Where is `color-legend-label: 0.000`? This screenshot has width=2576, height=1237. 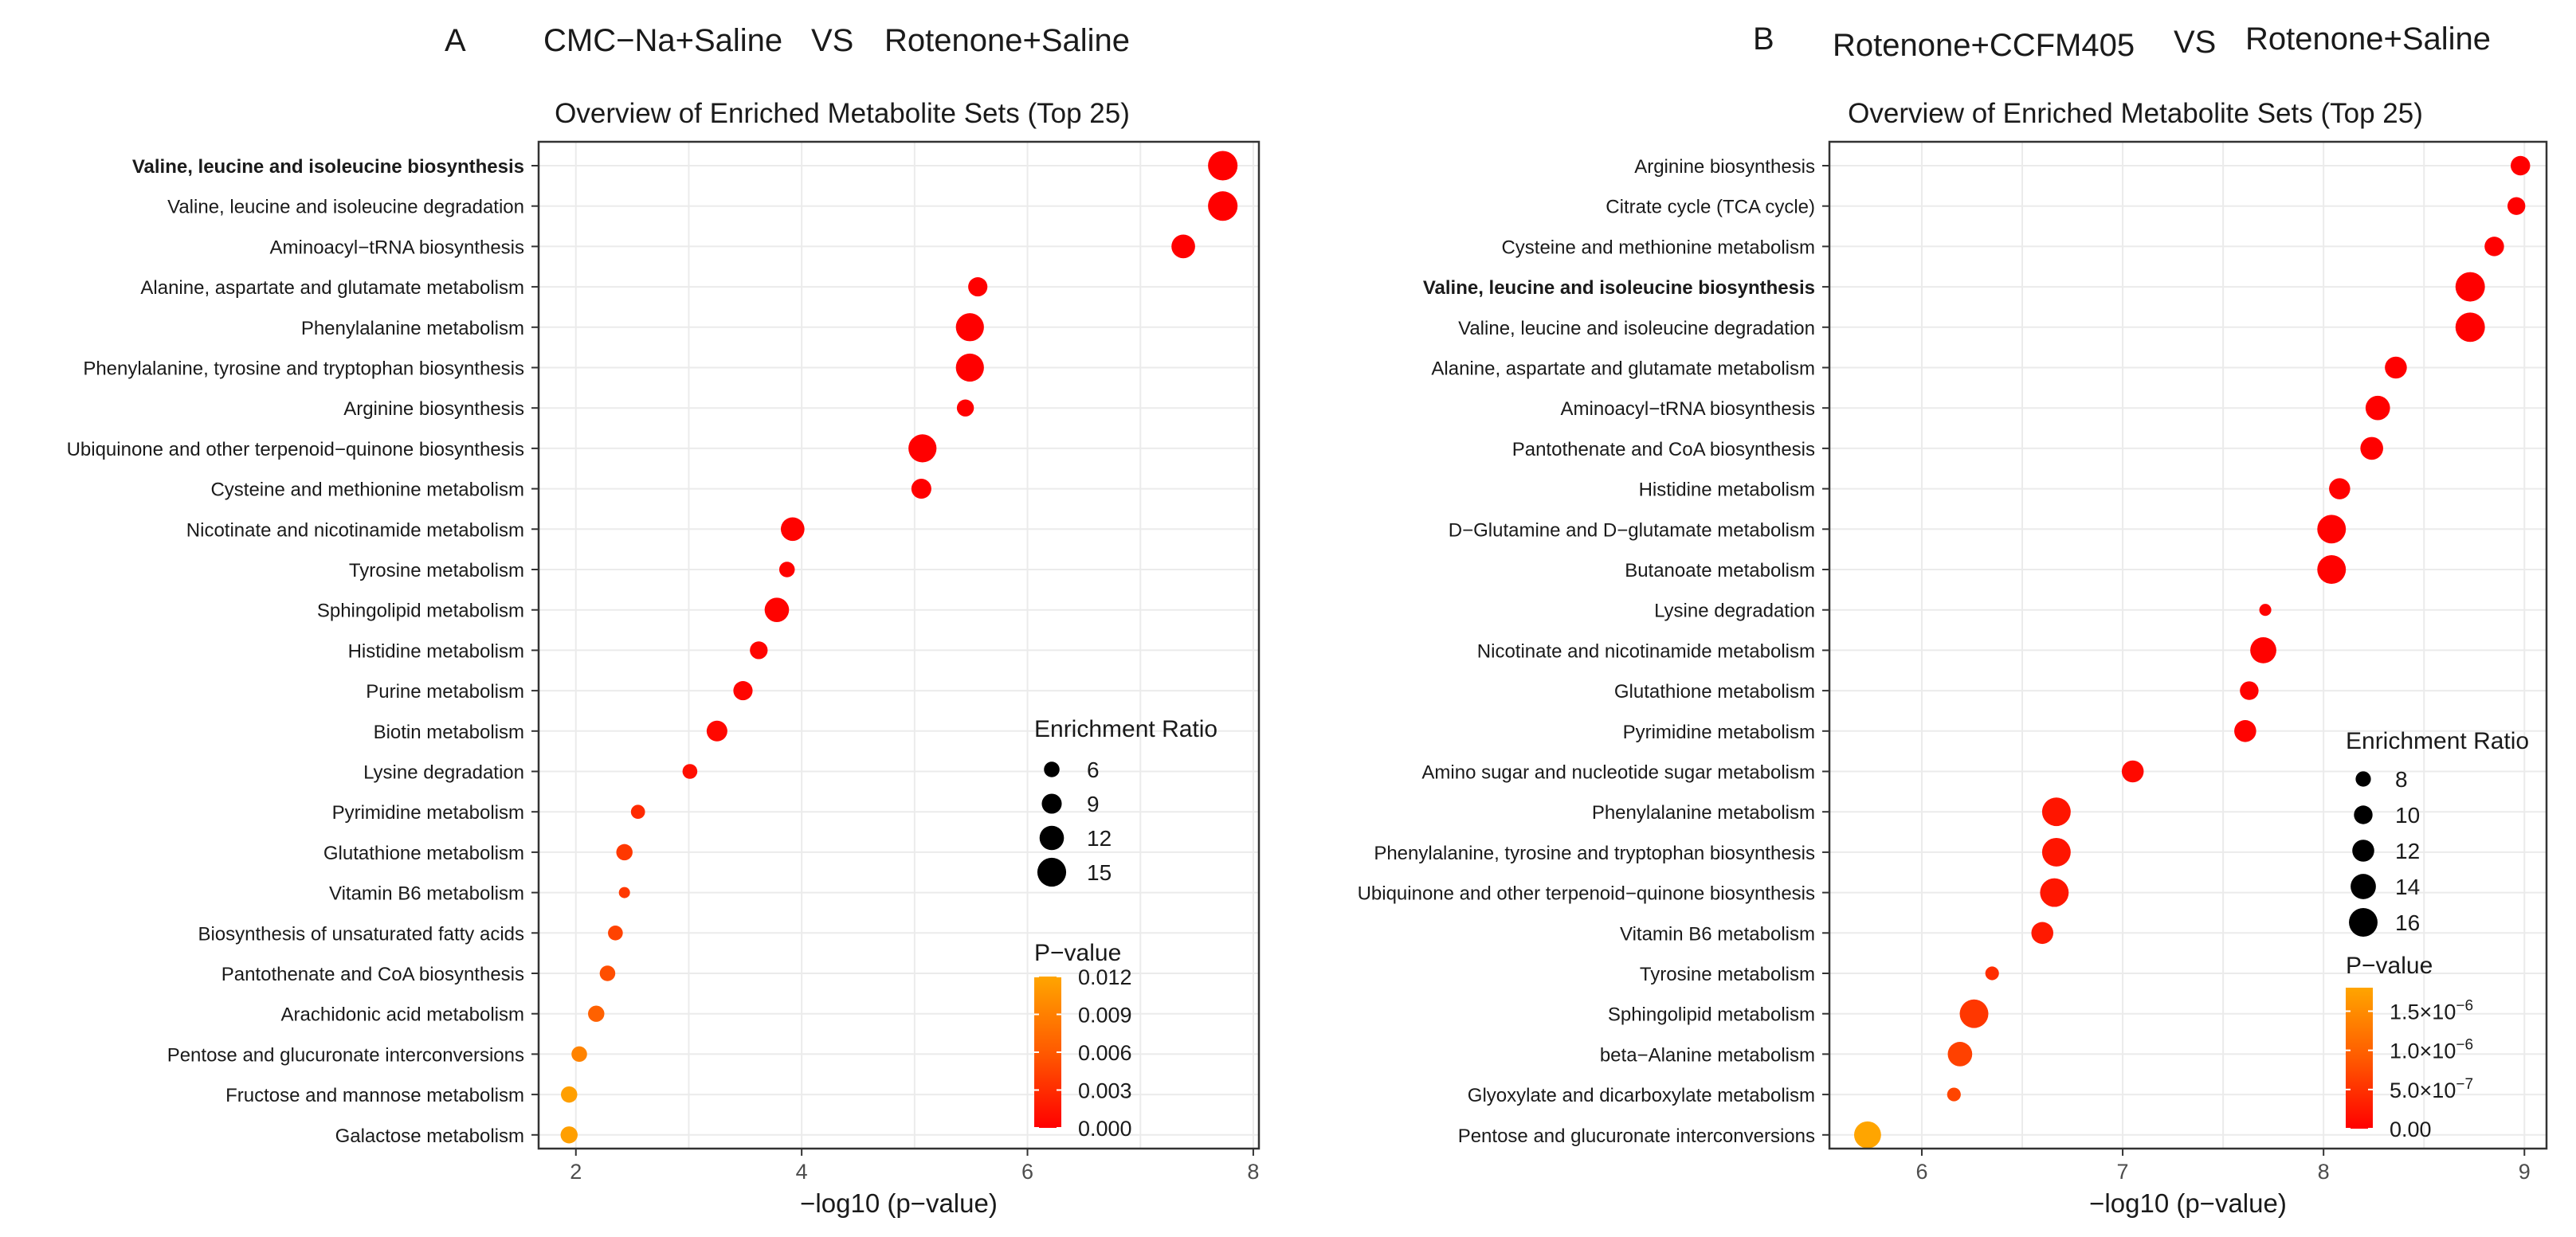 color-legend-label: 0.000 is located at coordinates (1105, 1129).